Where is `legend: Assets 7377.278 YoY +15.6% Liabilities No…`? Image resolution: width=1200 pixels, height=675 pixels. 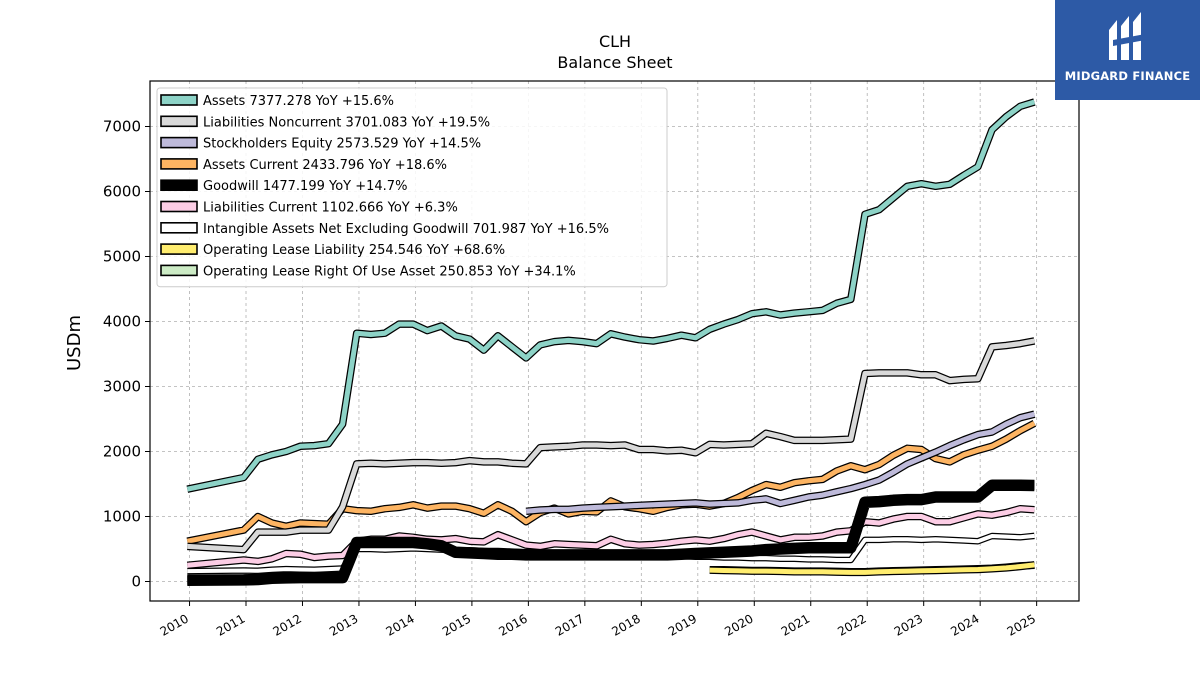
legend: Assets 7377.278 YoY +15.6% Liabilities No… is located at coordinates (412, 187).